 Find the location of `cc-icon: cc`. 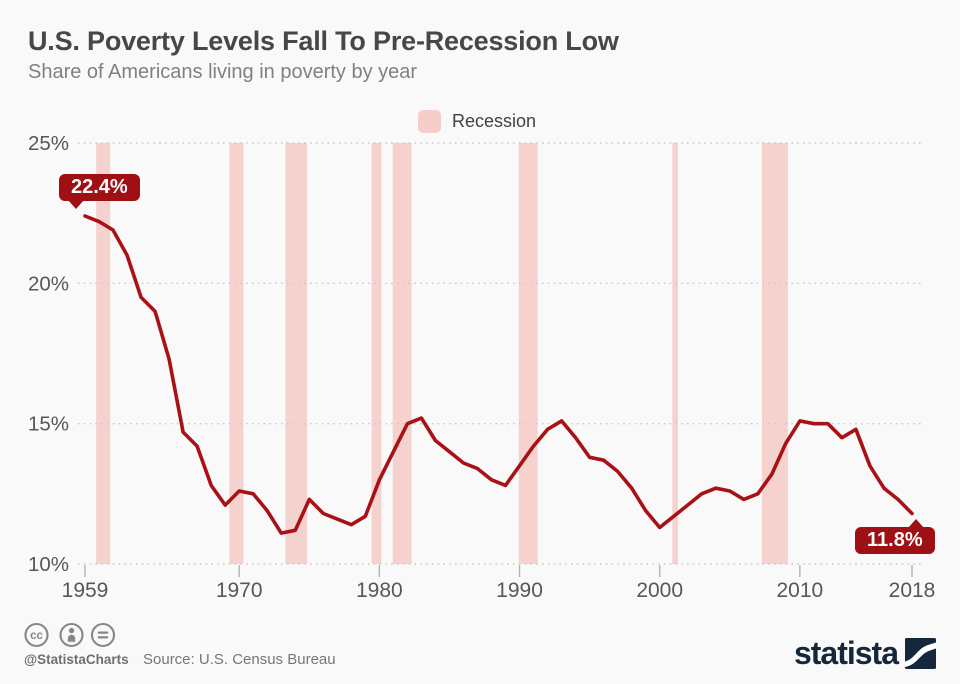

cc-icon: cc is located at coordinates (36, 635).